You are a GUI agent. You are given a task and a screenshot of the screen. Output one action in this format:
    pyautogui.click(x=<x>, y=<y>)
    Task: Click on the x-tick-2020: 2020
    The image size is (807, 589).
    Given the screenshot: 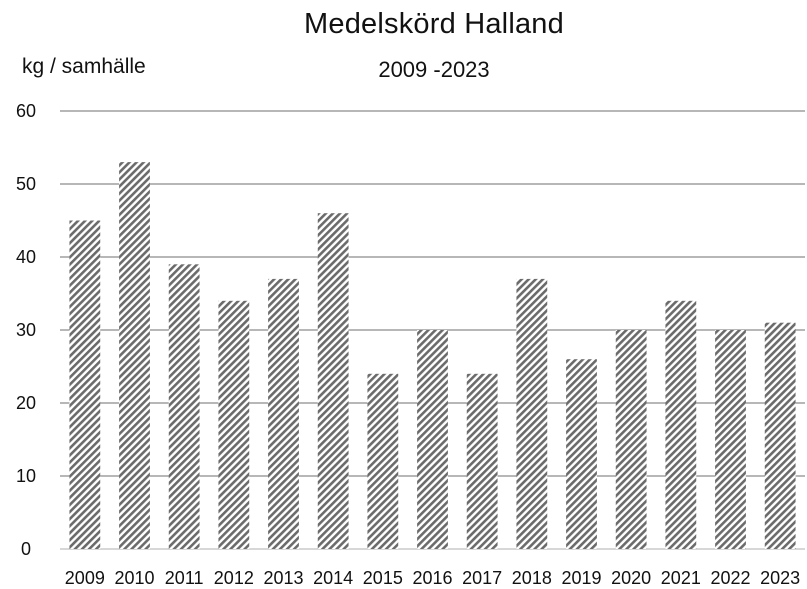 What is the action you would take?
    pyautogui.click(x=631, y=578)
    